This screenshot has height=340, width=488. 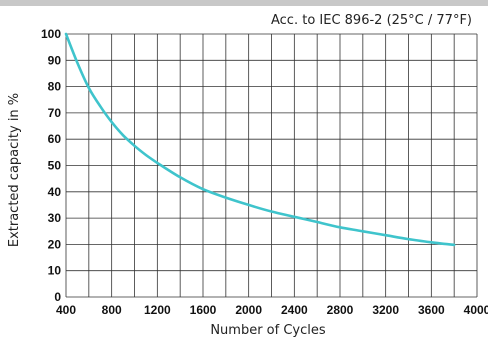 I want to click on x-tick-label: 800, so click(x=112, y=310).